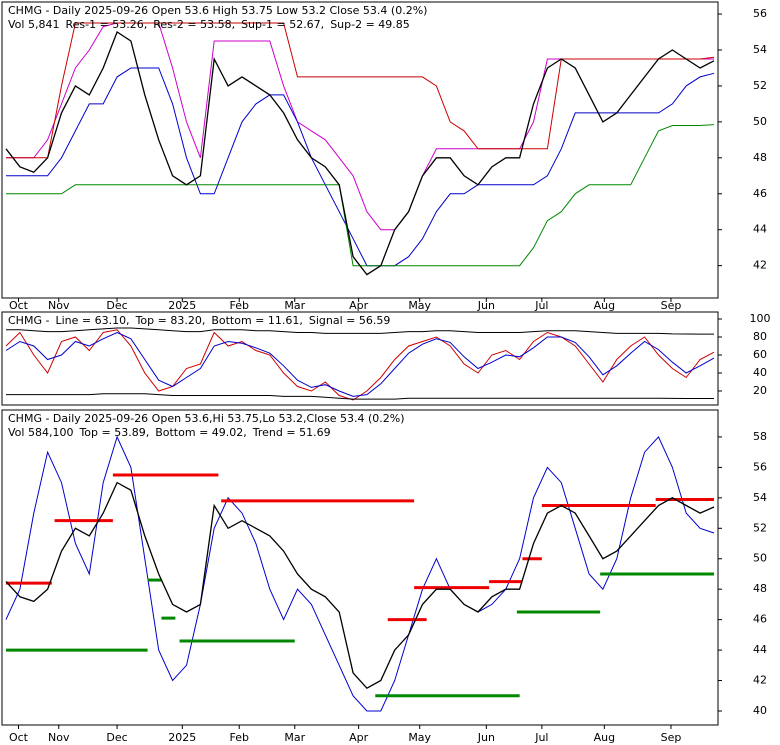 The image size is (780, 745). What do you see at coordinates (370, 24) in the screenshot?
I see `legend-entry: Sup-2 = 49.85` at bounding box center [370, 24].